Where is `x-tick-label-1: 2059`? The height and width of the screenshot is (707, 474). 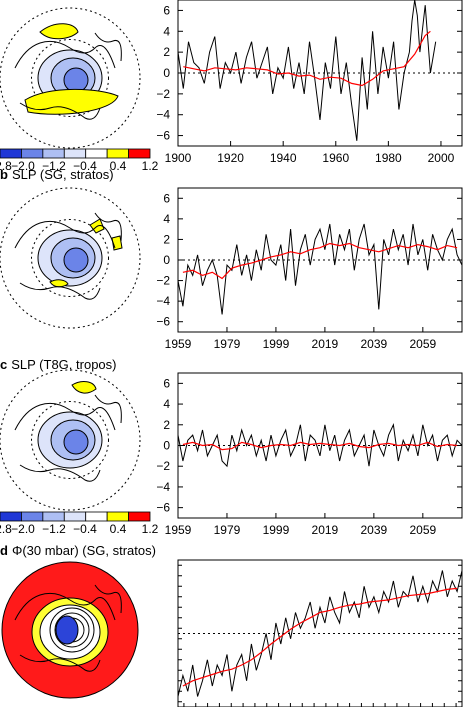 x-tick-label-1: 2059 is located at coordinates (422, 344).